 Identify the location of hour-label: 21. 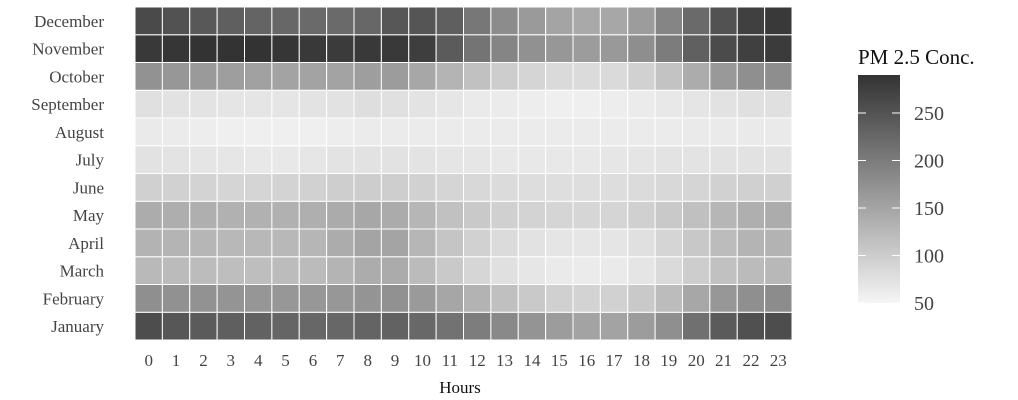
(723, 360).